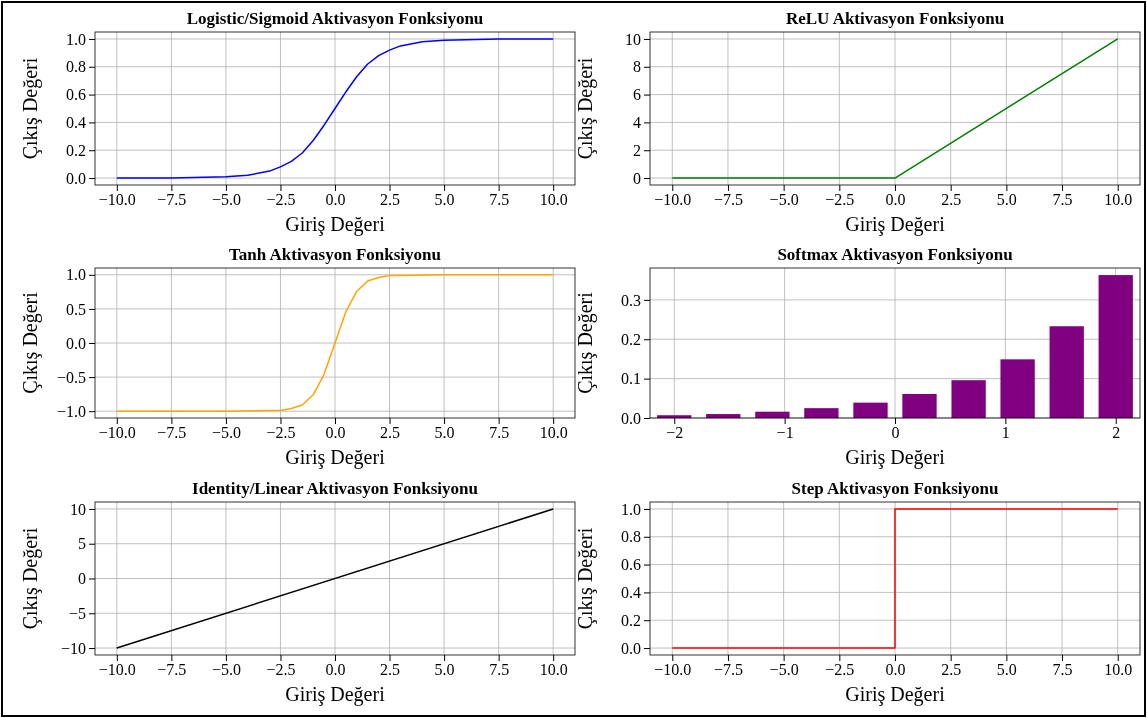  I want to click on y-tick-label: −1.0, so click(71, 411).